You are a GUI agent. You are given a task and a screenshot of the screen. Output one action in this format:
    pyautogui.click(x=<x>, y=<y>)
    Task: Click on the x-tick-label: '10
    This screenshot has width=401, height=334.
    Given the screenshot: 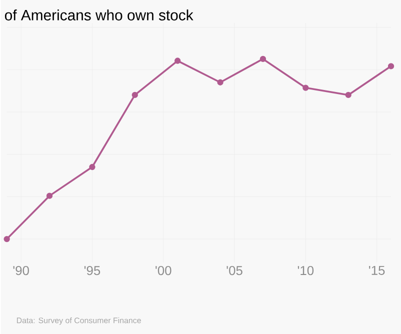 What is the action you would take?
    pyautogui.click(x=306, y=270)
    